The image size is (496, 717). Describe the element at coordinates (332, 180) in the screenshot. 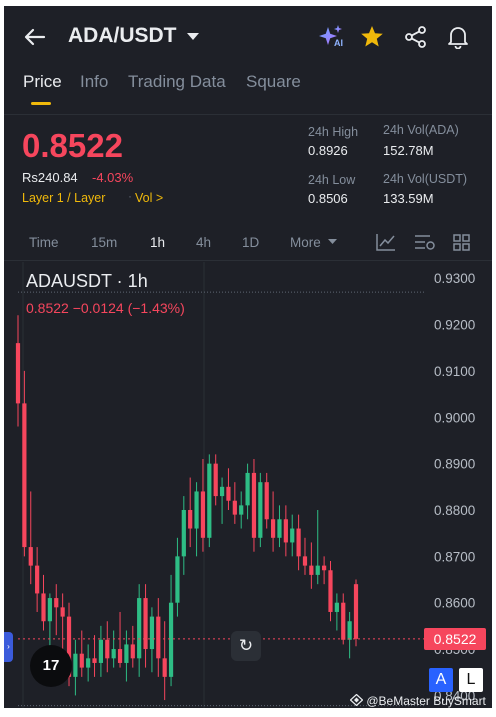

I see `low-label: 24h Low` at that location.